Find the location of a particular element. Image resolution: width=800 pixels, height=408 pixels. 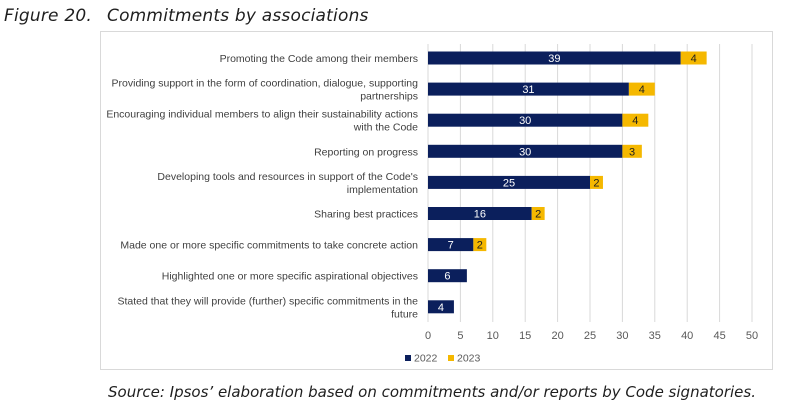

data-label-2022: 7 is located at coordinates (451, 246).